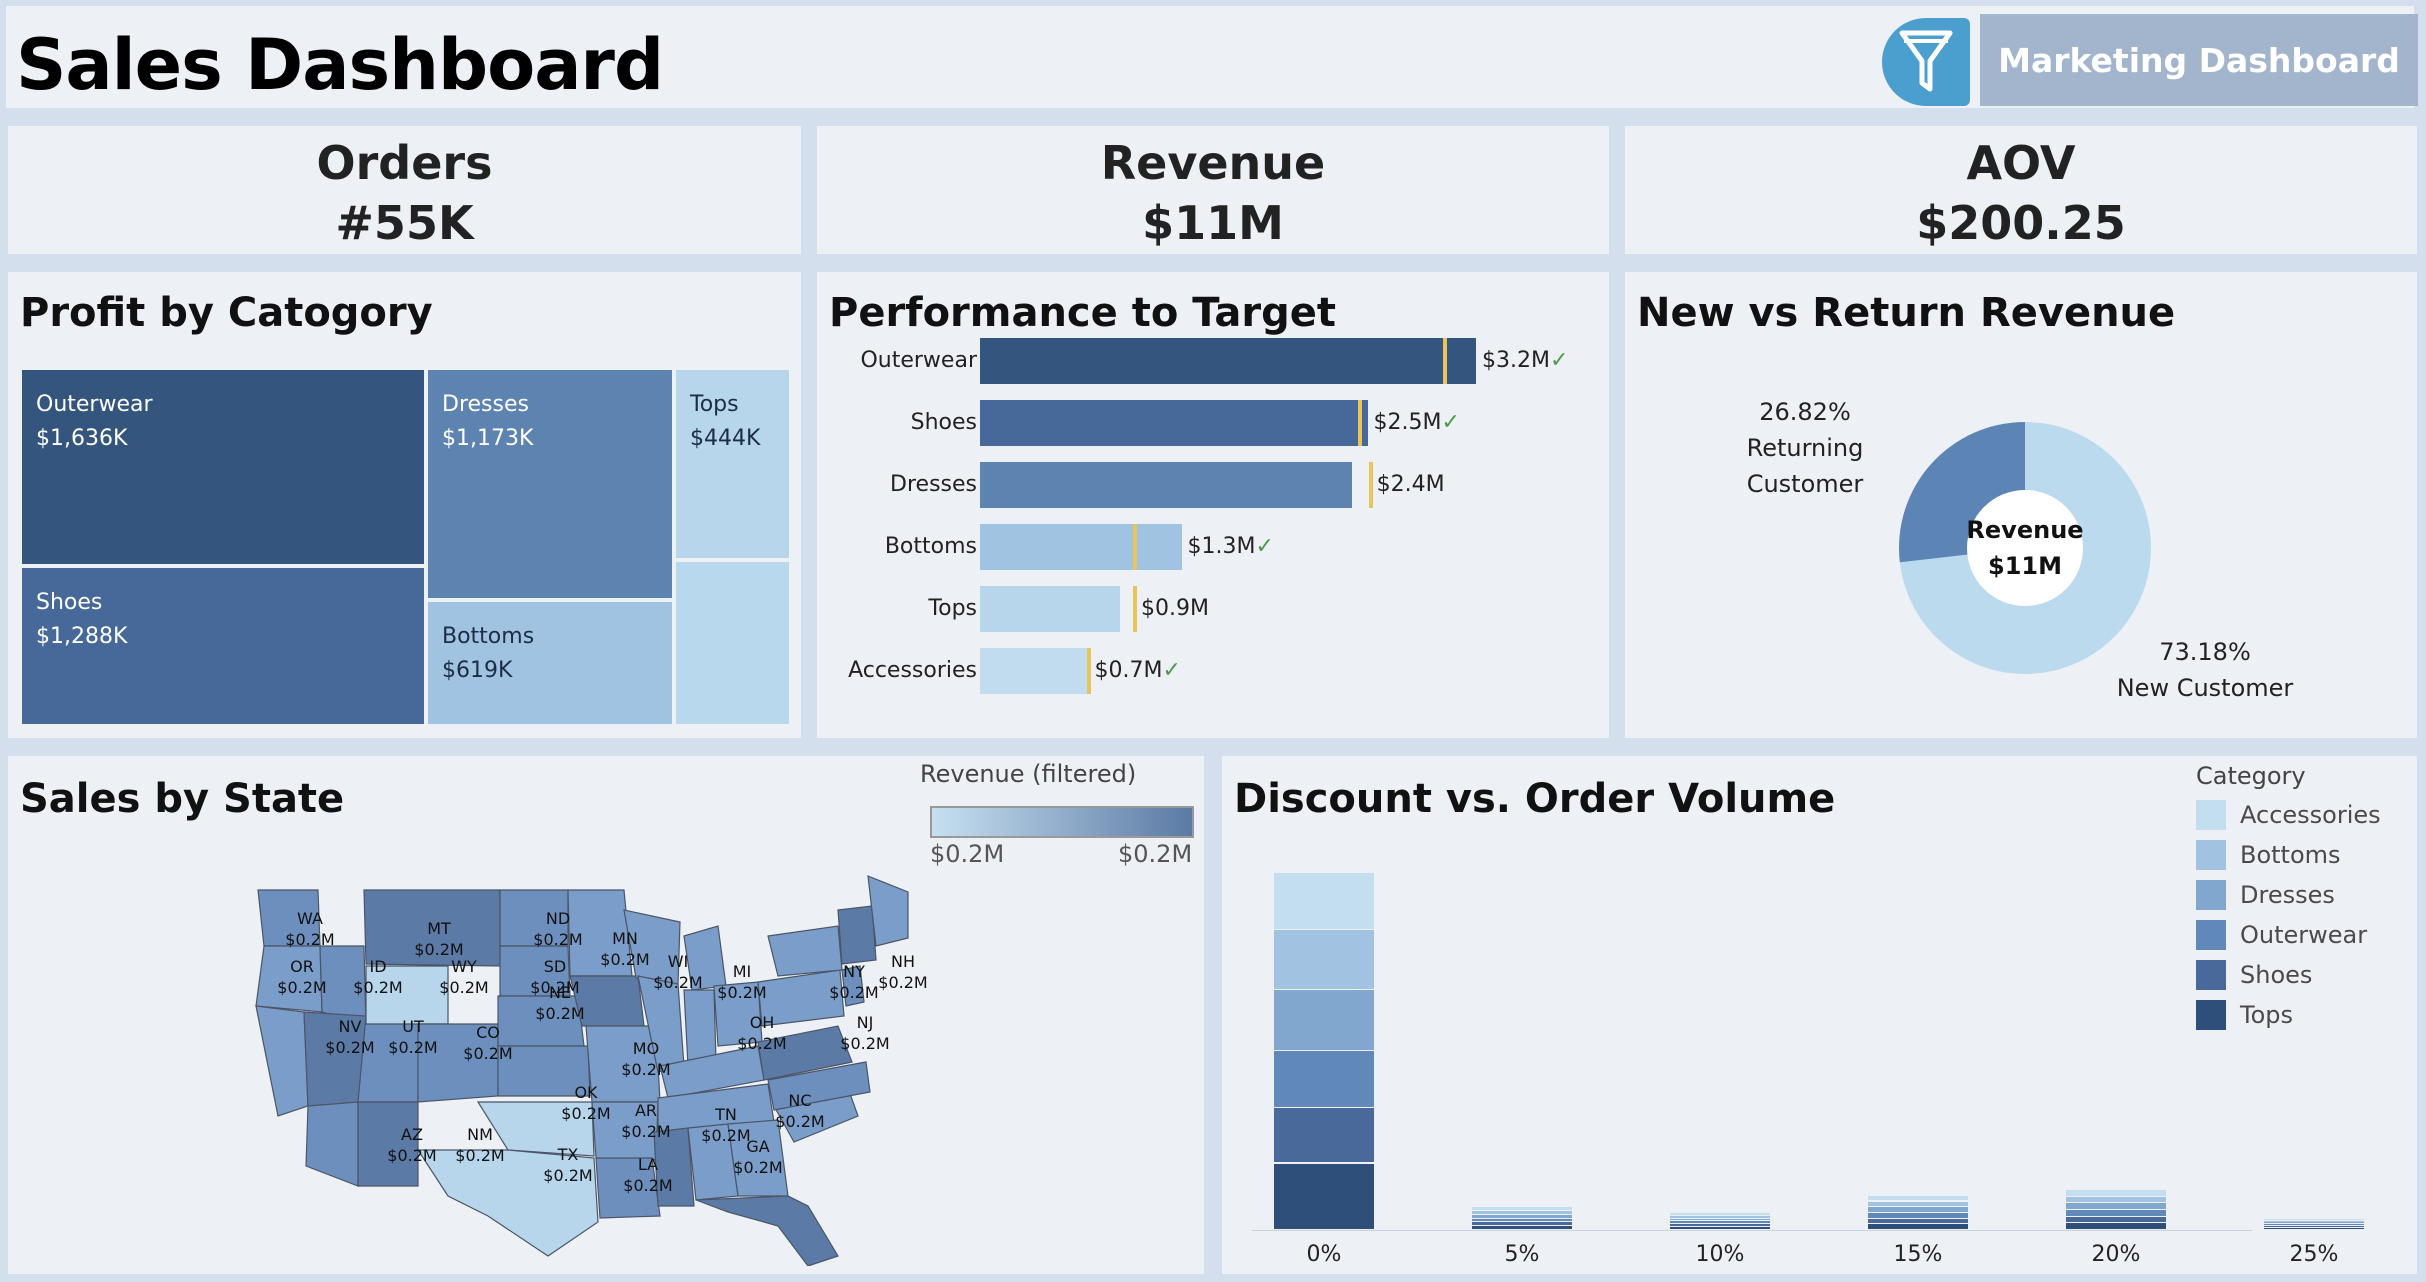 This screenshot has height=1282, width=2426. I want to click on state-nj, so click(853, 986).